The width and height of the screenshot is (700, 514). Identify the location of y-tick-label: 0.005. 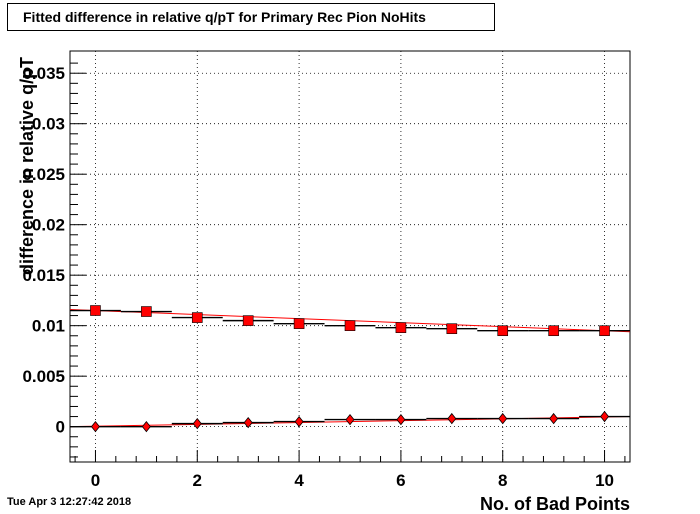
(43, 376).